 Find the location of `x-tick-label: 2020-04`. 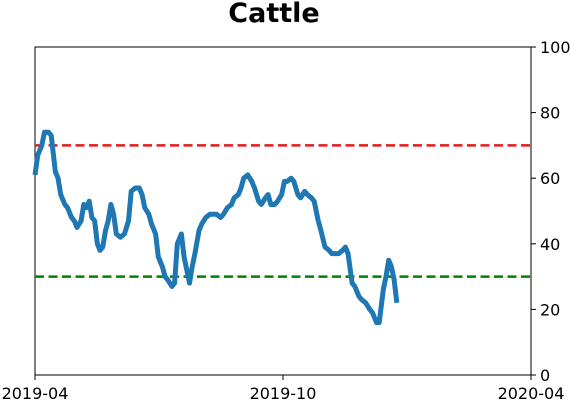

x-tick-label: 2020-04 is located at coordinates (531, 393).